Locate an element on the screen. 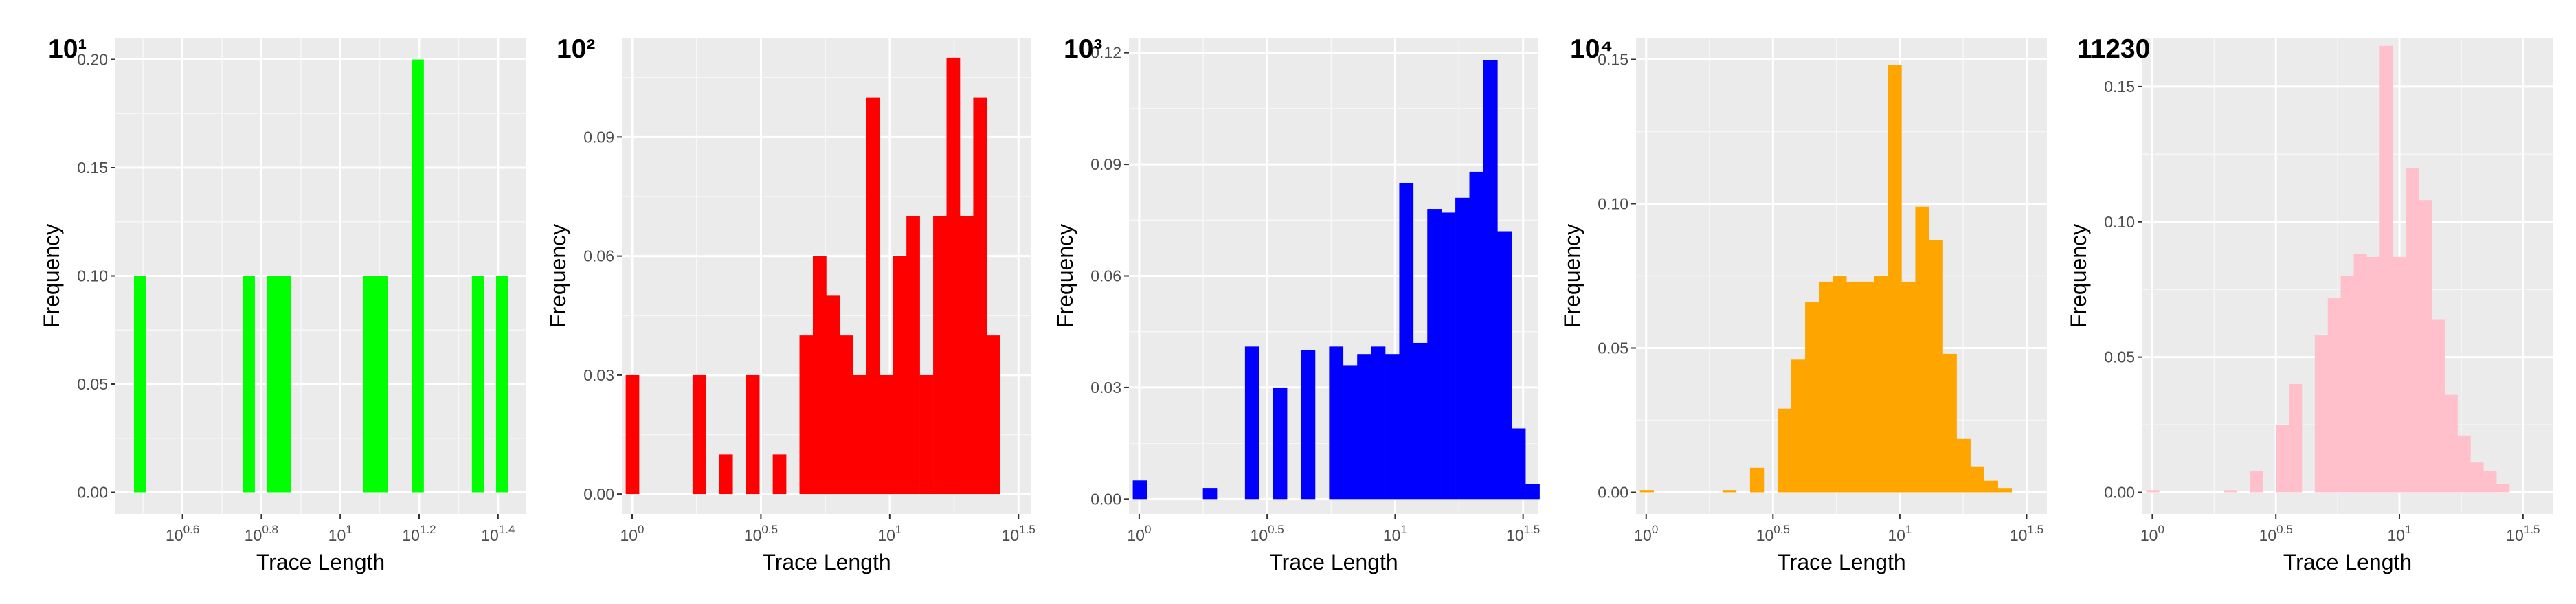 This screenshot has height=604, width=2576. x-tick-label: 100.6 is located at coordinates (182, 533).